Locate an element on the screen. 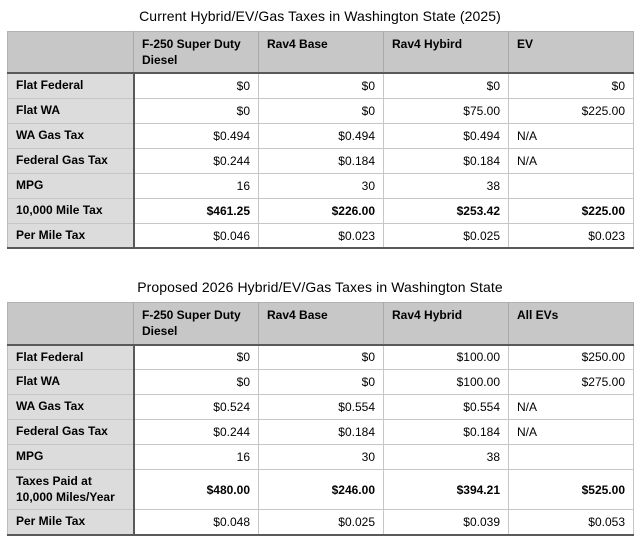  row-label: Taxes Paid at 10,000 Miles/Year is located at coordinates (71, 489).